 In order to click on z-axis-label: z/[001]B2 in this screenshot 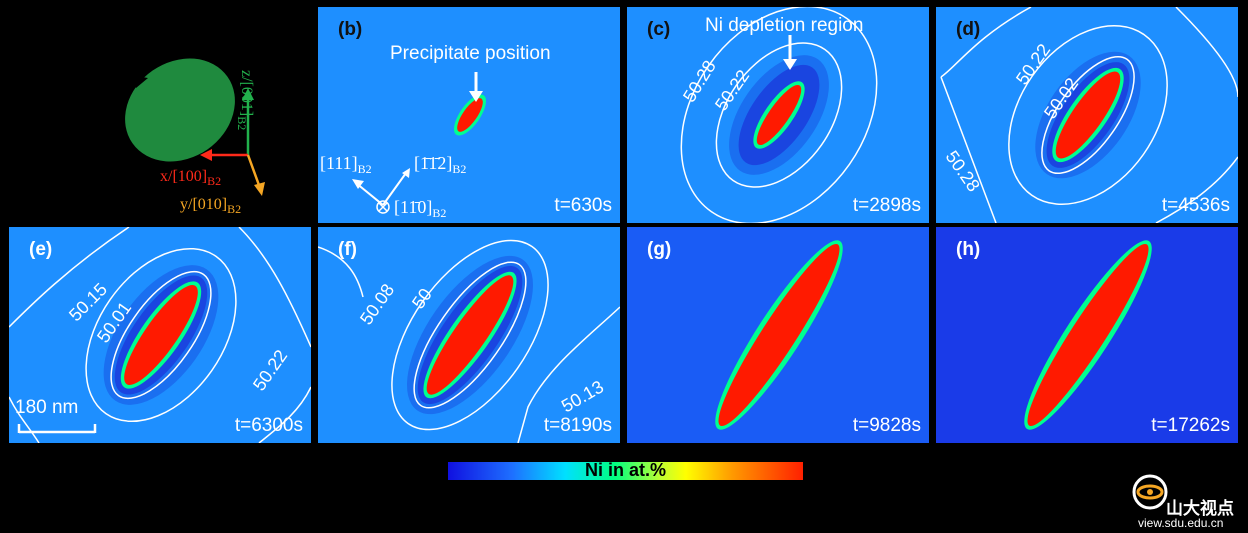, I will do `click(245, 100)`.